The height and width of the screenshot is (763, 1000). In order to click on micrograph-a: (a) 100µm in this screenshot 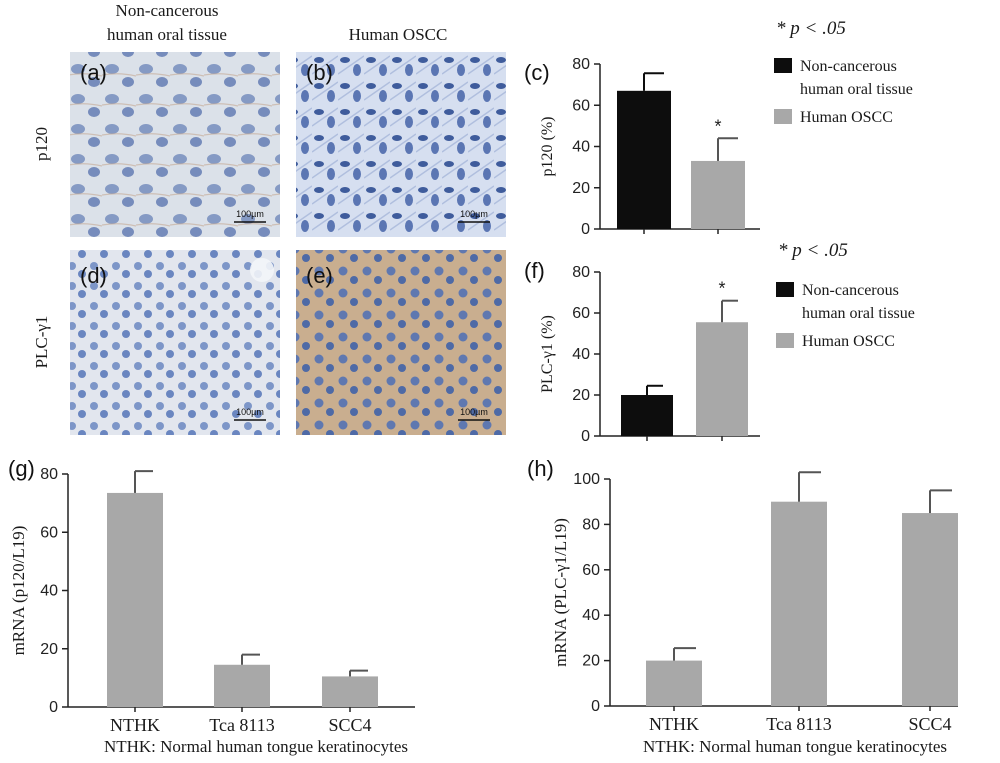, I will do `click(175, 144)`.